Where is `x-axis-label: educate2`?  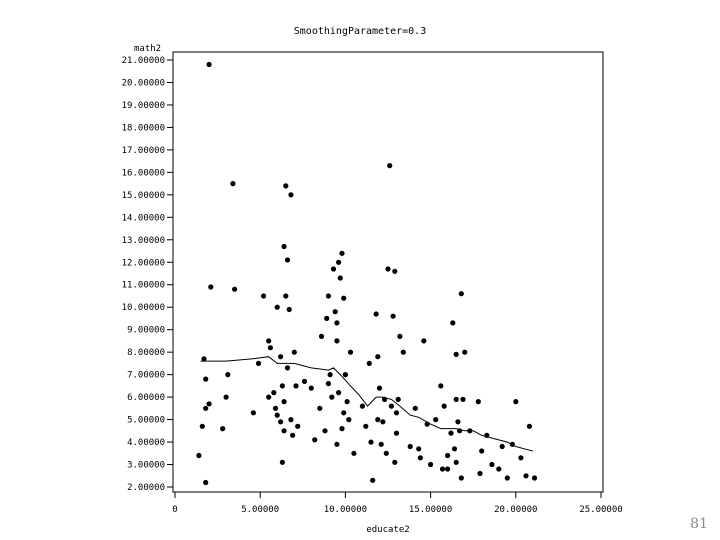 x-axis-label: educate2 is located at coordinates (387, 530).